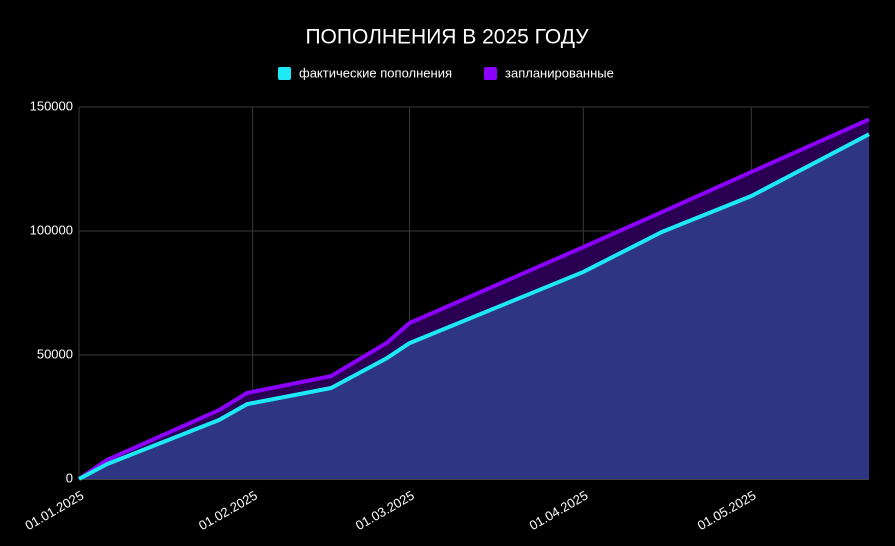 Image resolution: width=895 pixels, height=546 pixels. I want to click on x-tick-label: 01.05.2025, so click(727, 511).